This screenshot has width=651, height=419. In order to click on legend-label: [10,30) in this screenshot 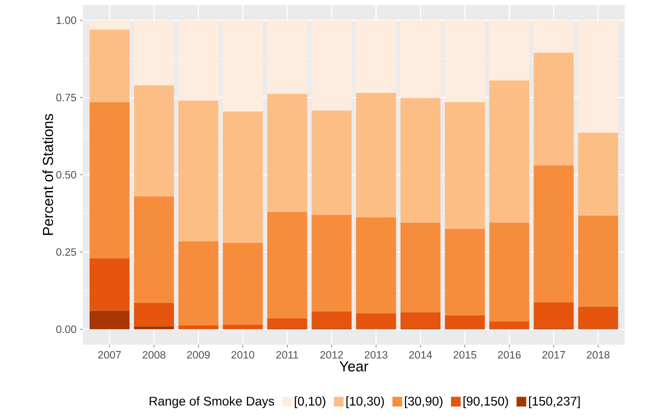, I will do `click(365, 402)`.